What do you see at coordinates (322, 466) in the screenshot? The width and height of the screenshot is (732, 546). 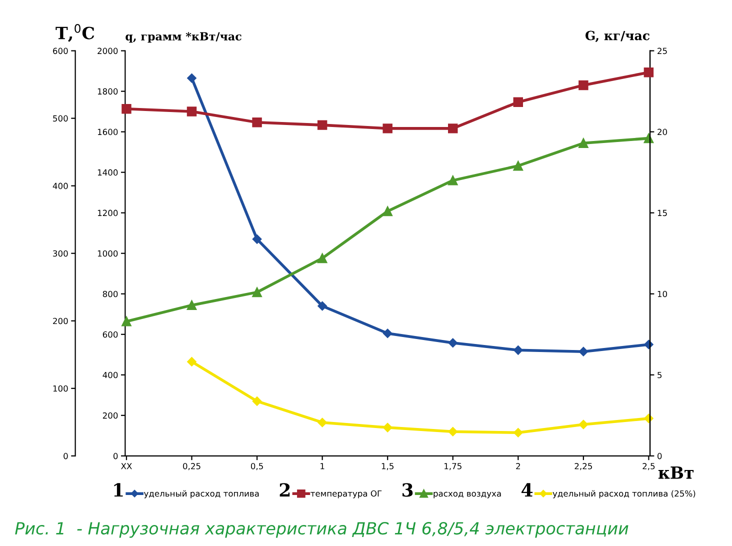 I see `x-tick-label: 1` at bounding box center [322, 466].